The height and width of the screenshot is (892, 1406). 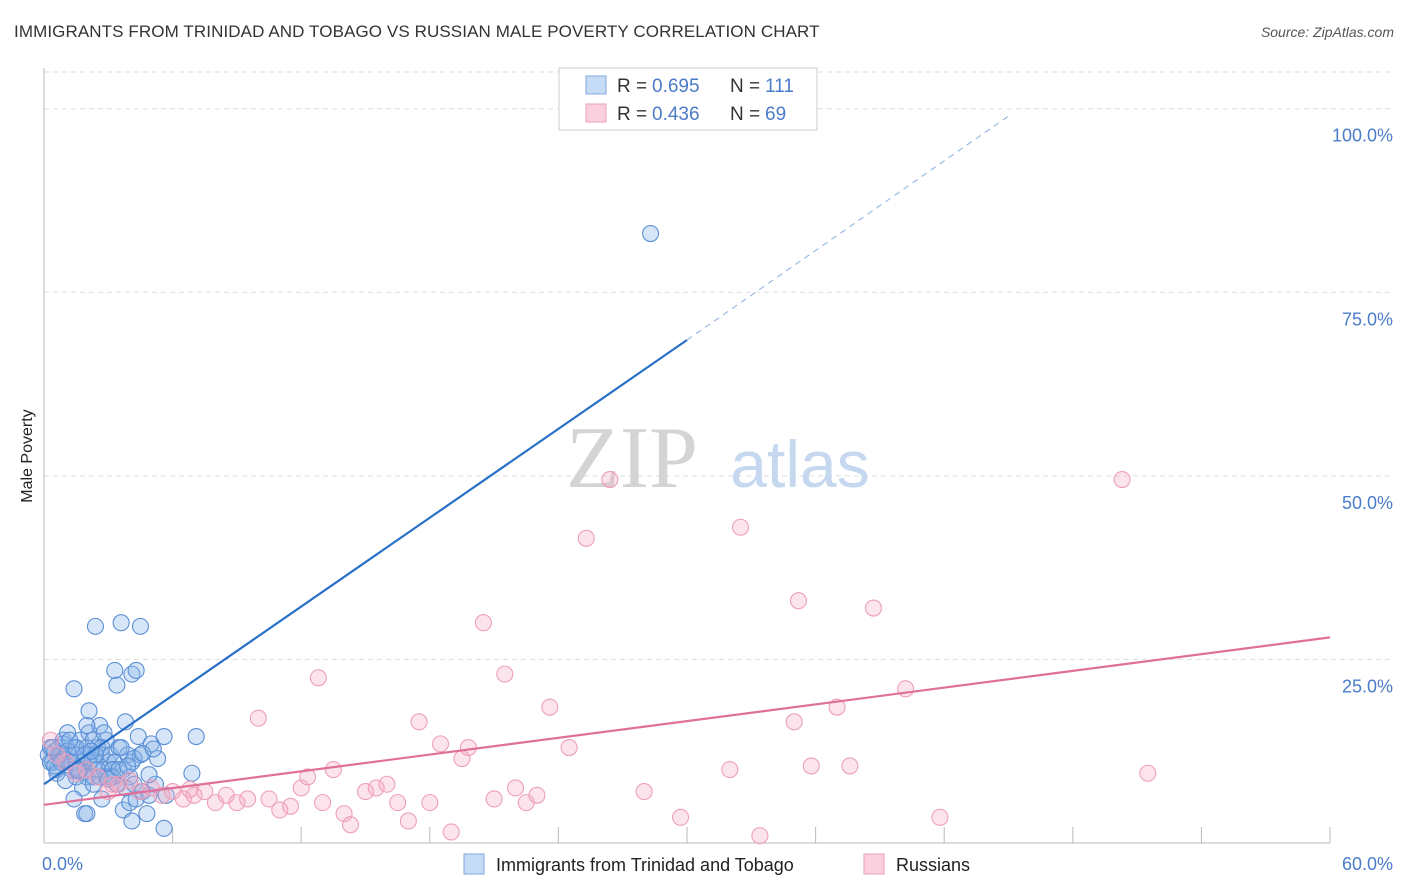 What do you see at coordinates (1362, 136) in the screenshot?
I see `y-tick-label-100: 100.0%` at bounding box center [1362, 136].